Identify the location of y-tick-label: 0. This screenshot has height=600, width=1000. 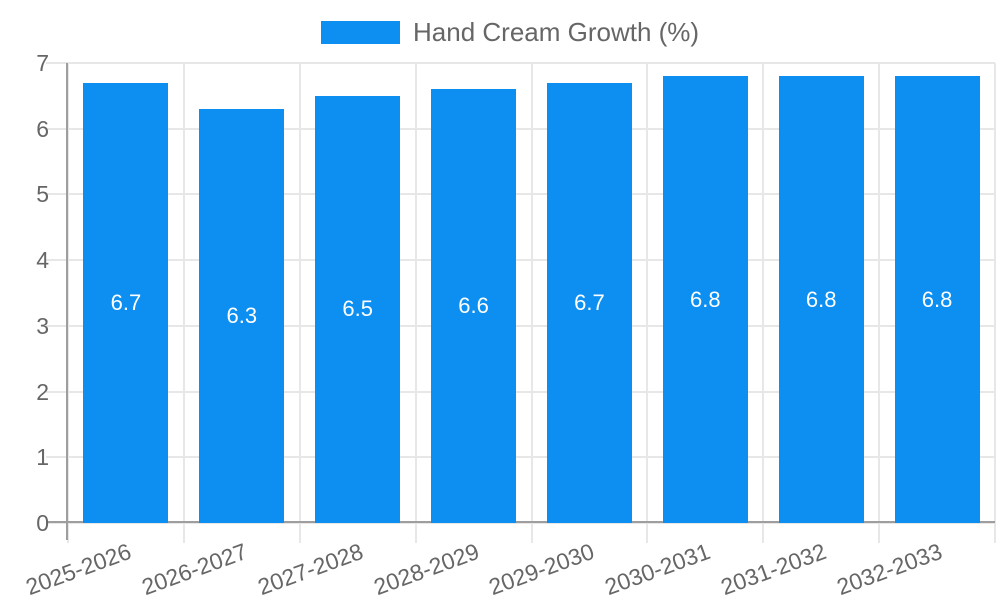
(42, 523).